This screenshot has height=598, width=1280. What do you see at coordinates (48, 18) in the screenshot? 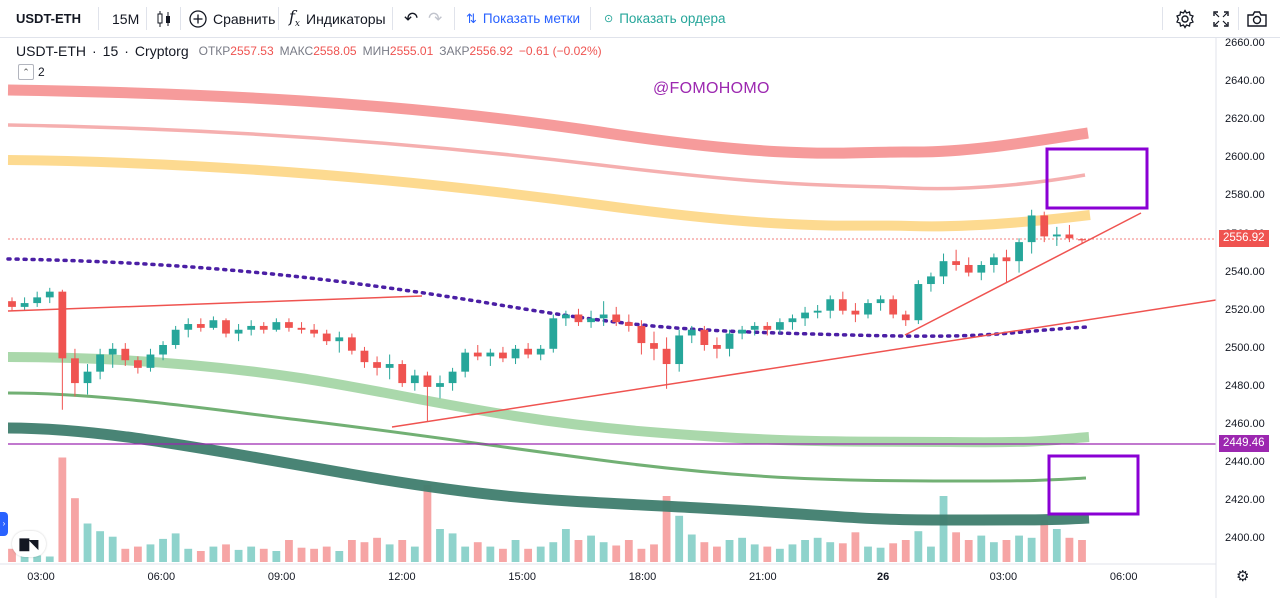
I see `symbol-search-button: USDT-ETH` at bounding box center [48, 18].